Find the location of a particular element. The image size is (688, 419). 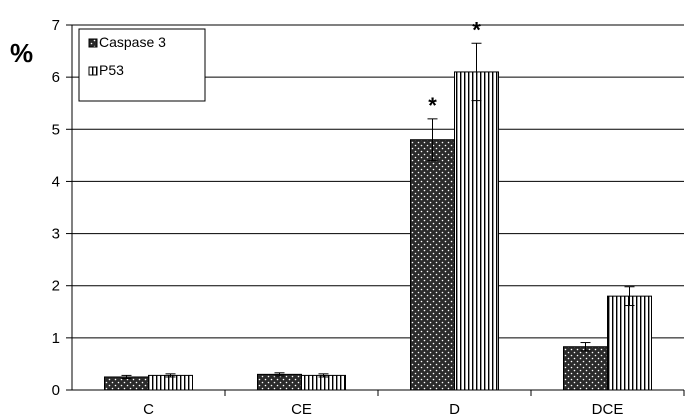

x-tick-label: D is located at coordinates (454, 409).